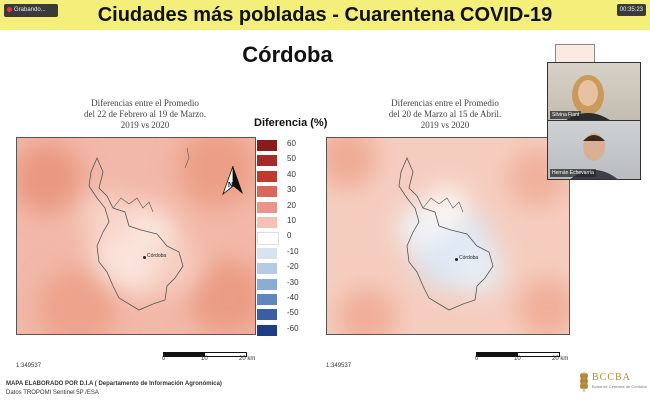 Image resolution: width=650 pixels, height=404 pixels. Describe the element at coordinates (291, 174) in the screenshot. I see `legend-label: 40` at that location.